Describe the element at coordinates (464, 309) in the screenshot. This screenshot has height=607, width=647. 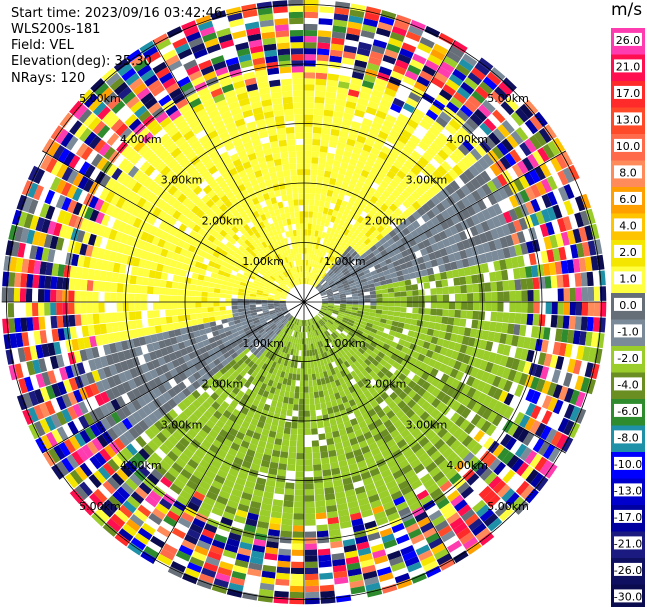
I see `ray` at that location.